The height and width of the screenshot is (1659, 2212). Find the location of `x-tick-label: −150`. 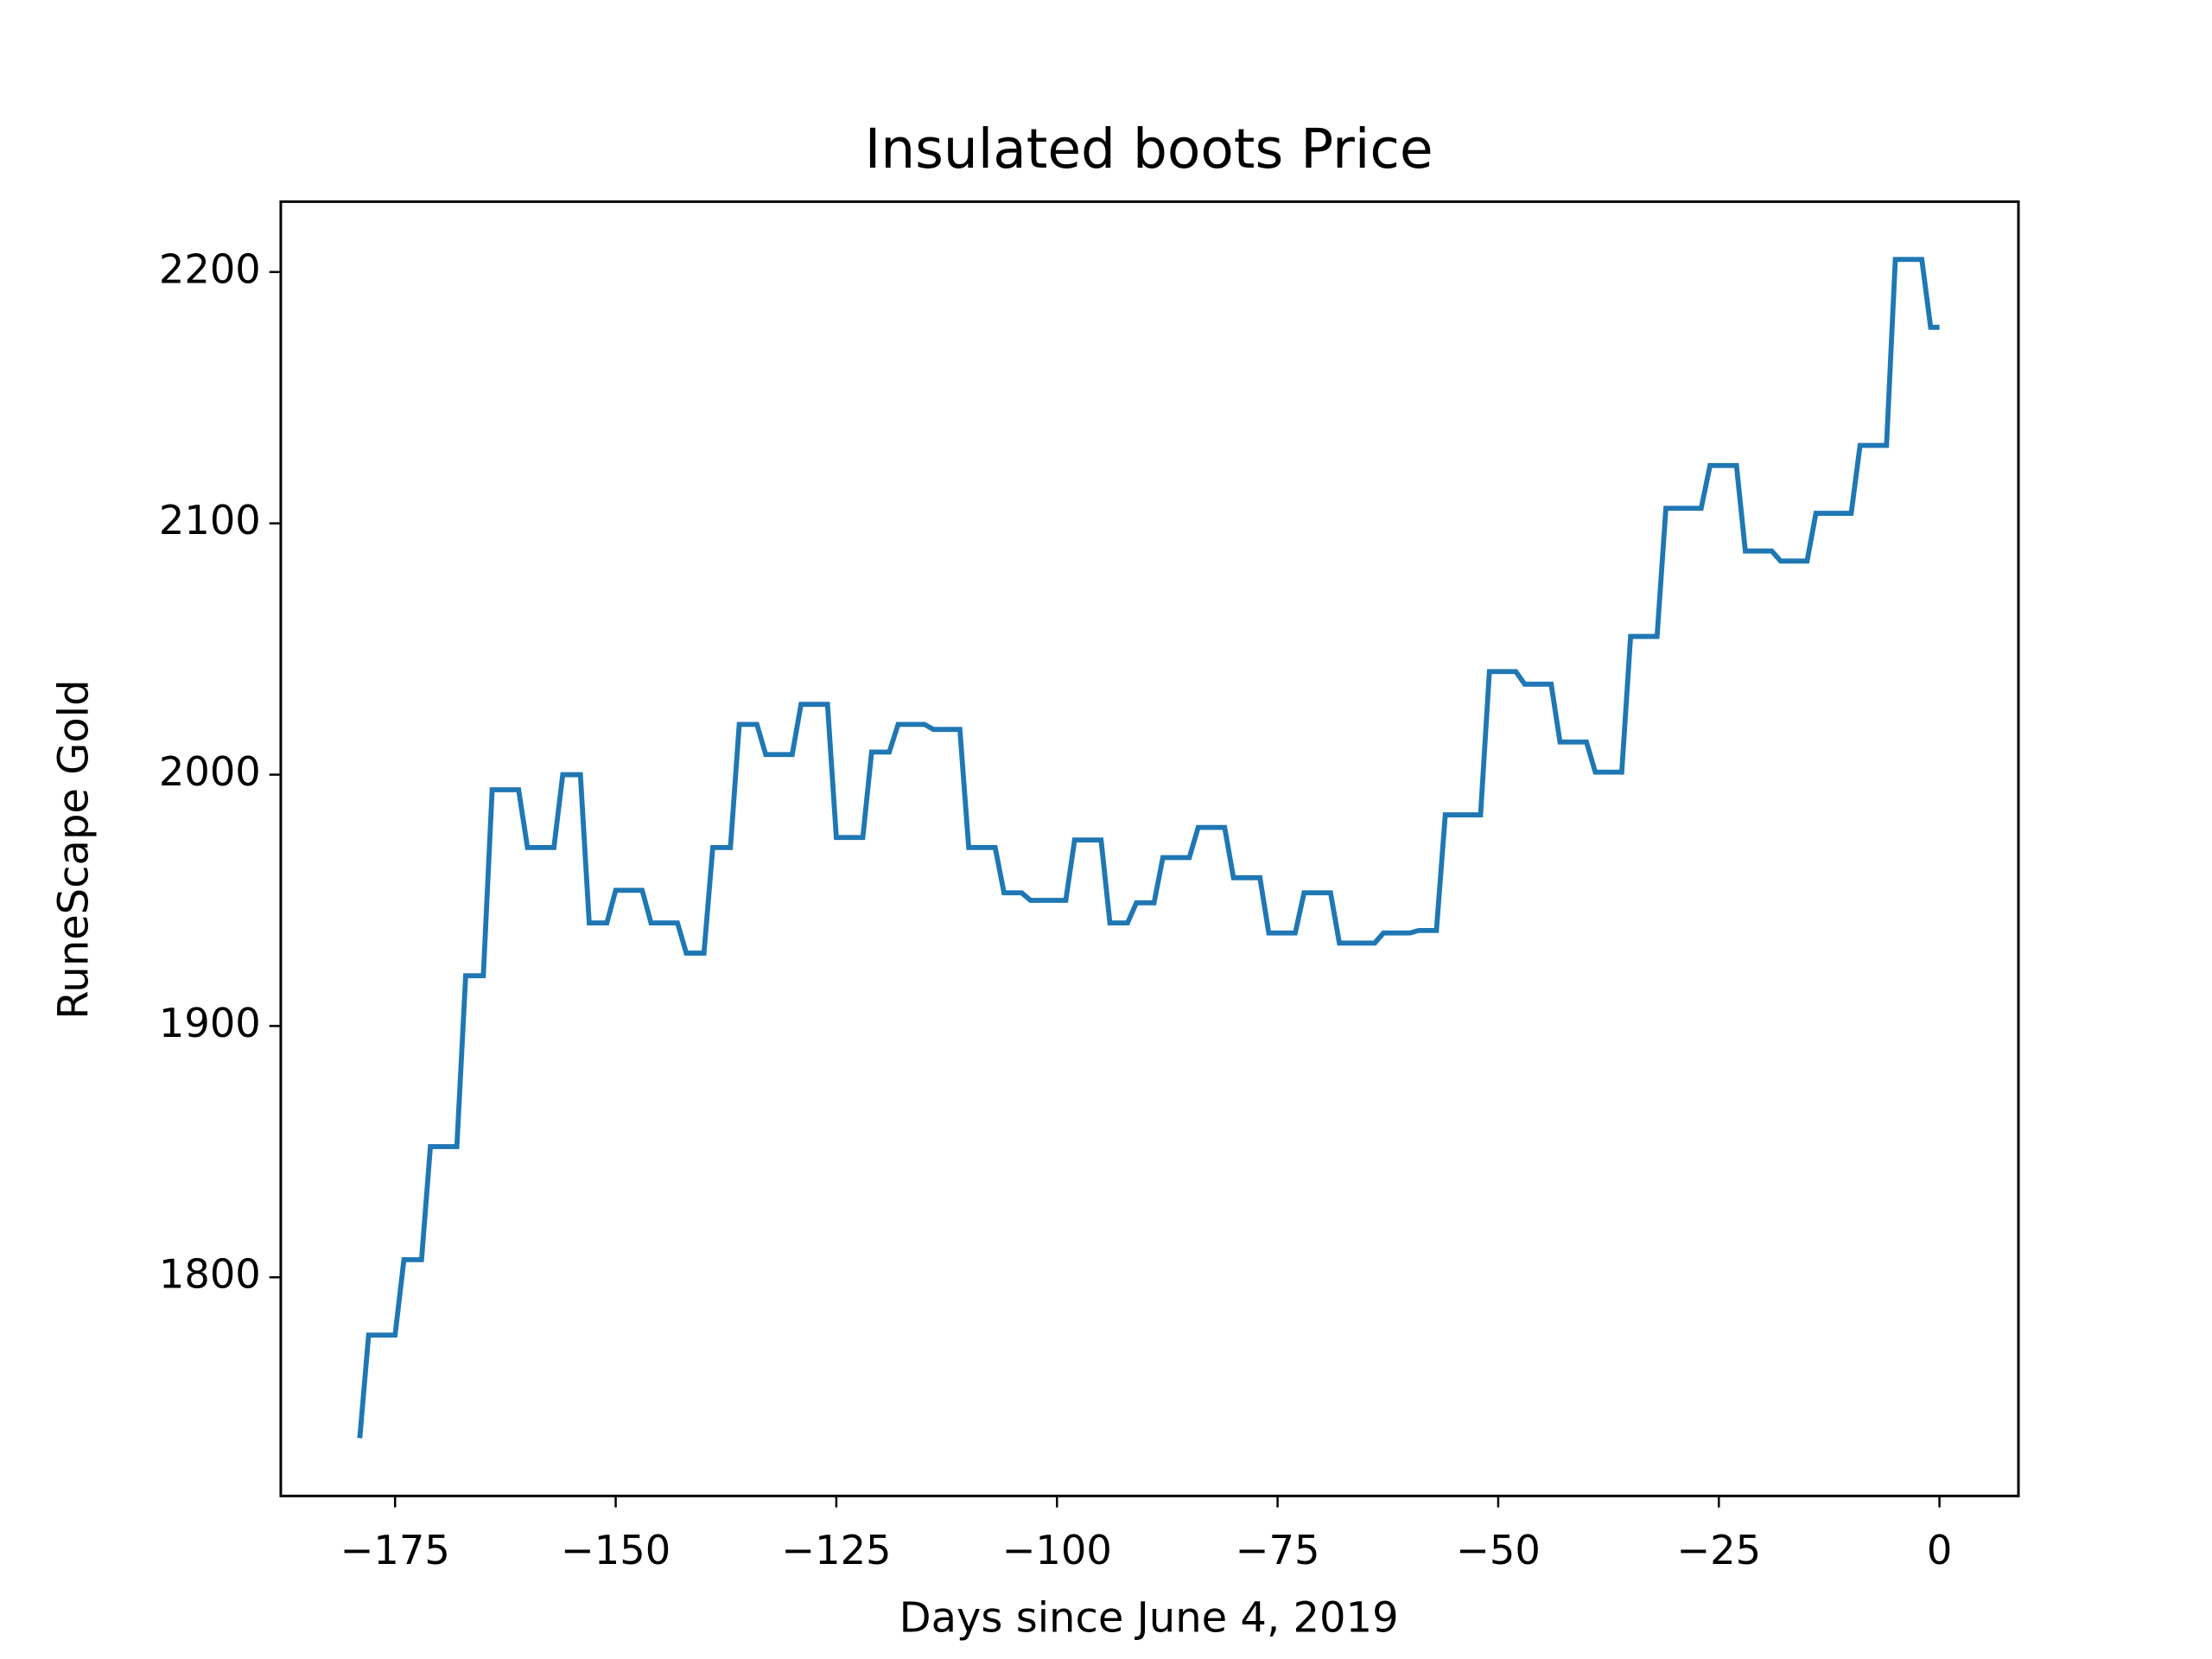

x-tick-label: −150 is located at coordinates (616, 1550).